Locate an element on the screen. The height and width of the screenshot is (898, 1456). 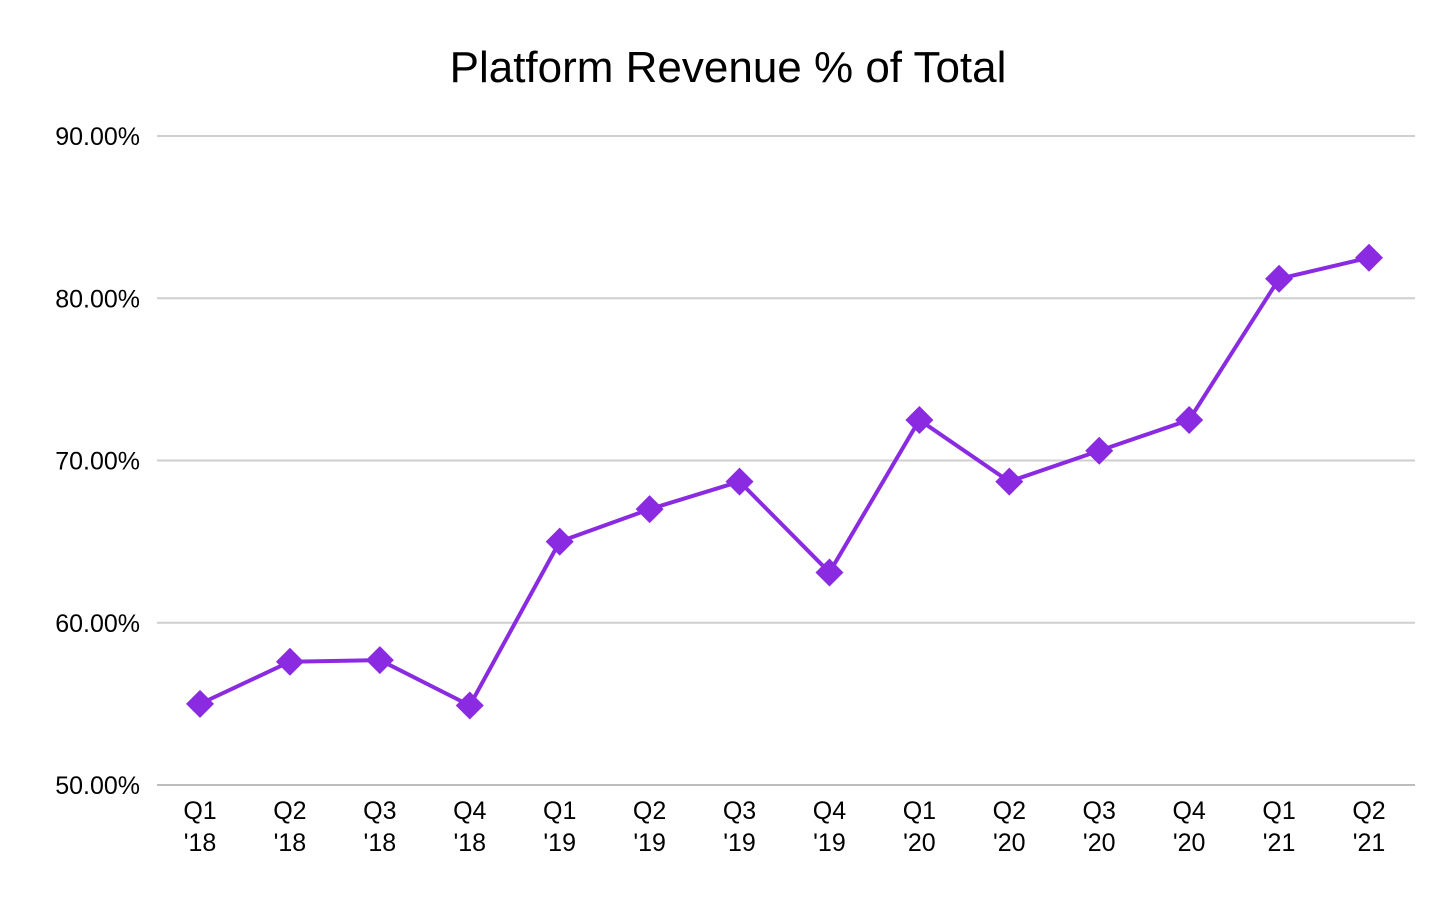
y-axis-ticks: 50.00% 60.00% 70.00% 80.00% 90.00% is located at coordinates (97, 461).